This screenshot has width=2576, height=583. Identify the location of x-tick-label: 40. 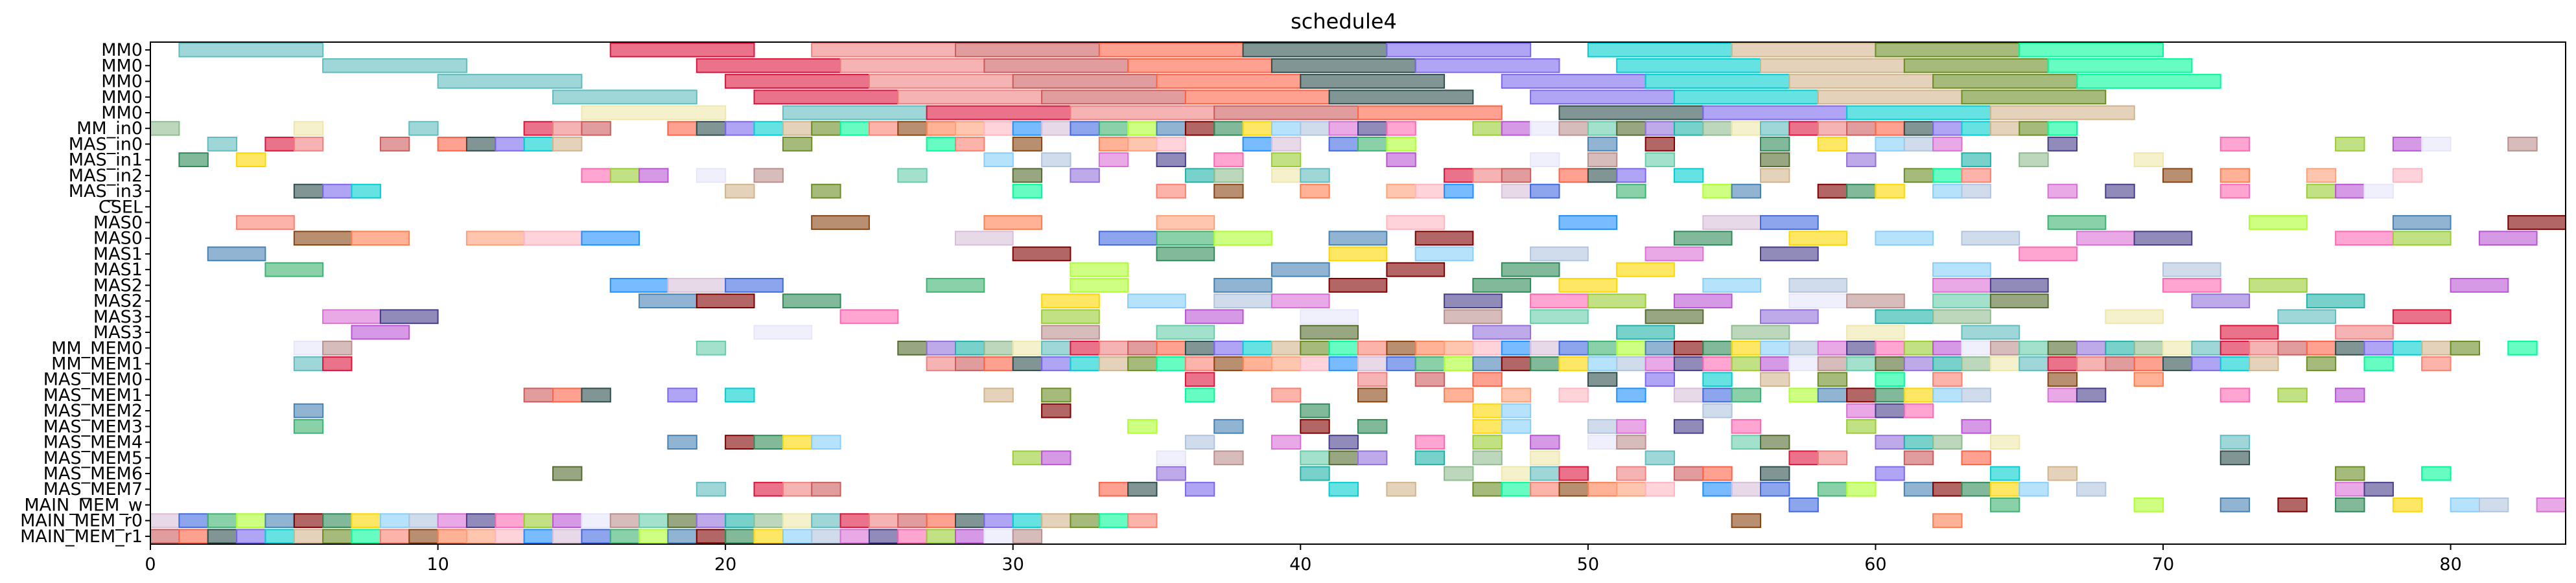
(1300, 564).